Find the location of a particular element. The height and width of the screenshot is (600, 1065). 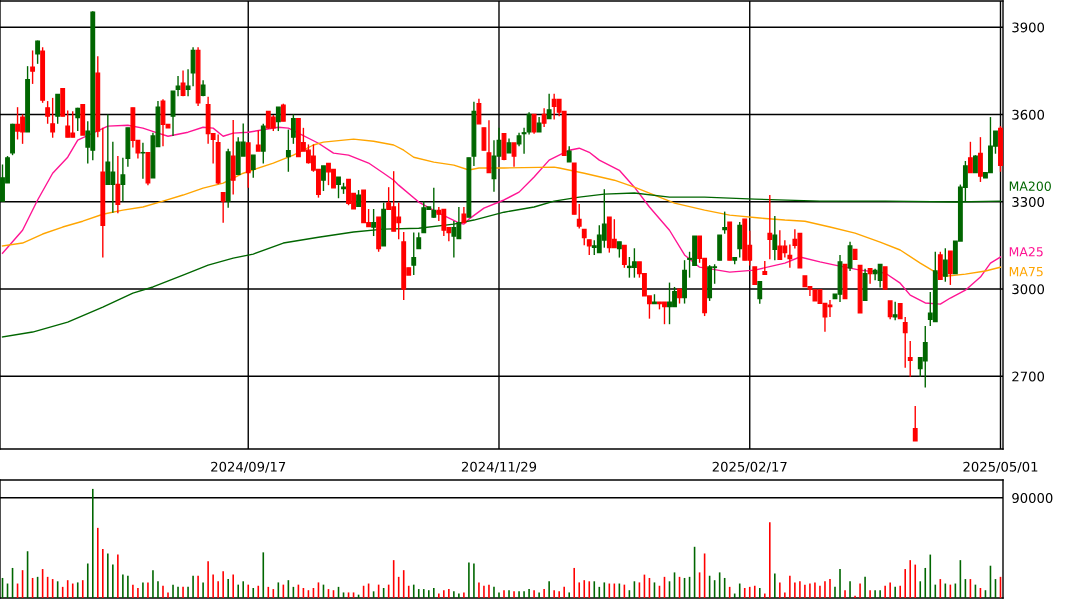

x-tick-label: 2024/09/17 is located at coordinates (248, 467).